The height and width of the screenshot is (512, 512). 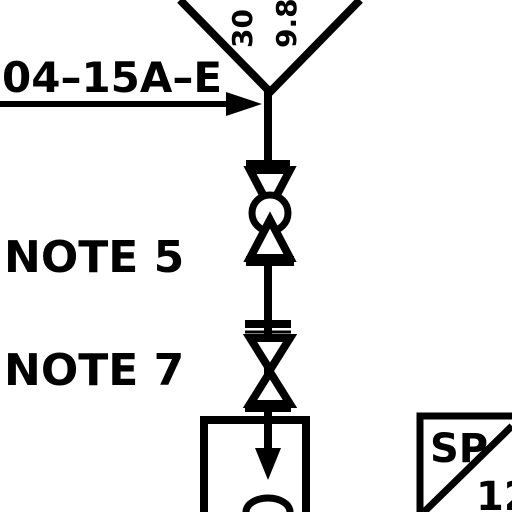 I want to click on bottom-equipment-box, so click(x=255, y=464).